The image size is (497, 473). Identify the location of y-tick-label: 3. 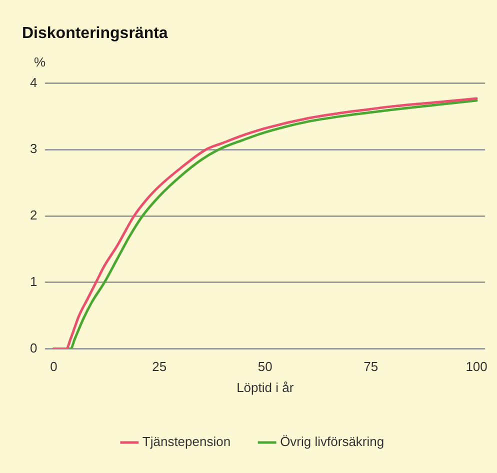
(34, 148).